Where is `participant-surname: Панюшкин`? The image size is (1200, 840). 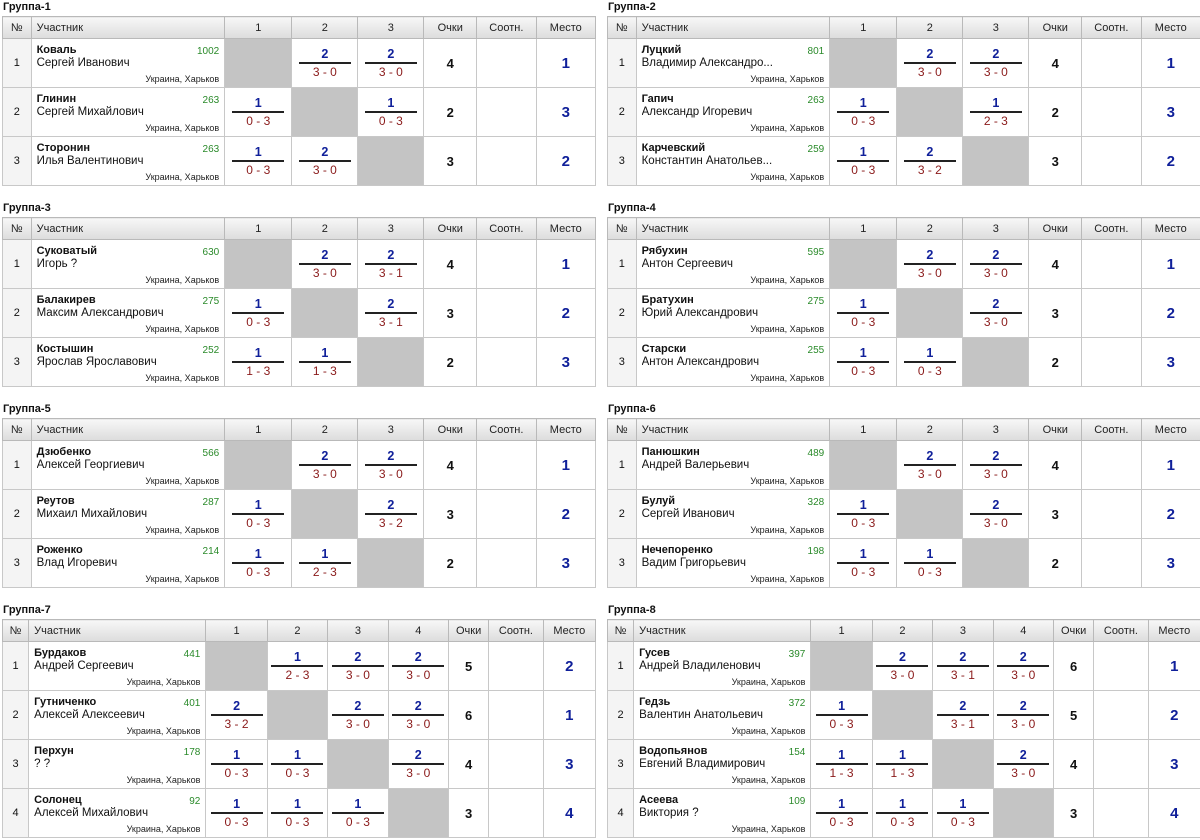
participant-surname: Панюшкин is located at coordinates (670, 452).